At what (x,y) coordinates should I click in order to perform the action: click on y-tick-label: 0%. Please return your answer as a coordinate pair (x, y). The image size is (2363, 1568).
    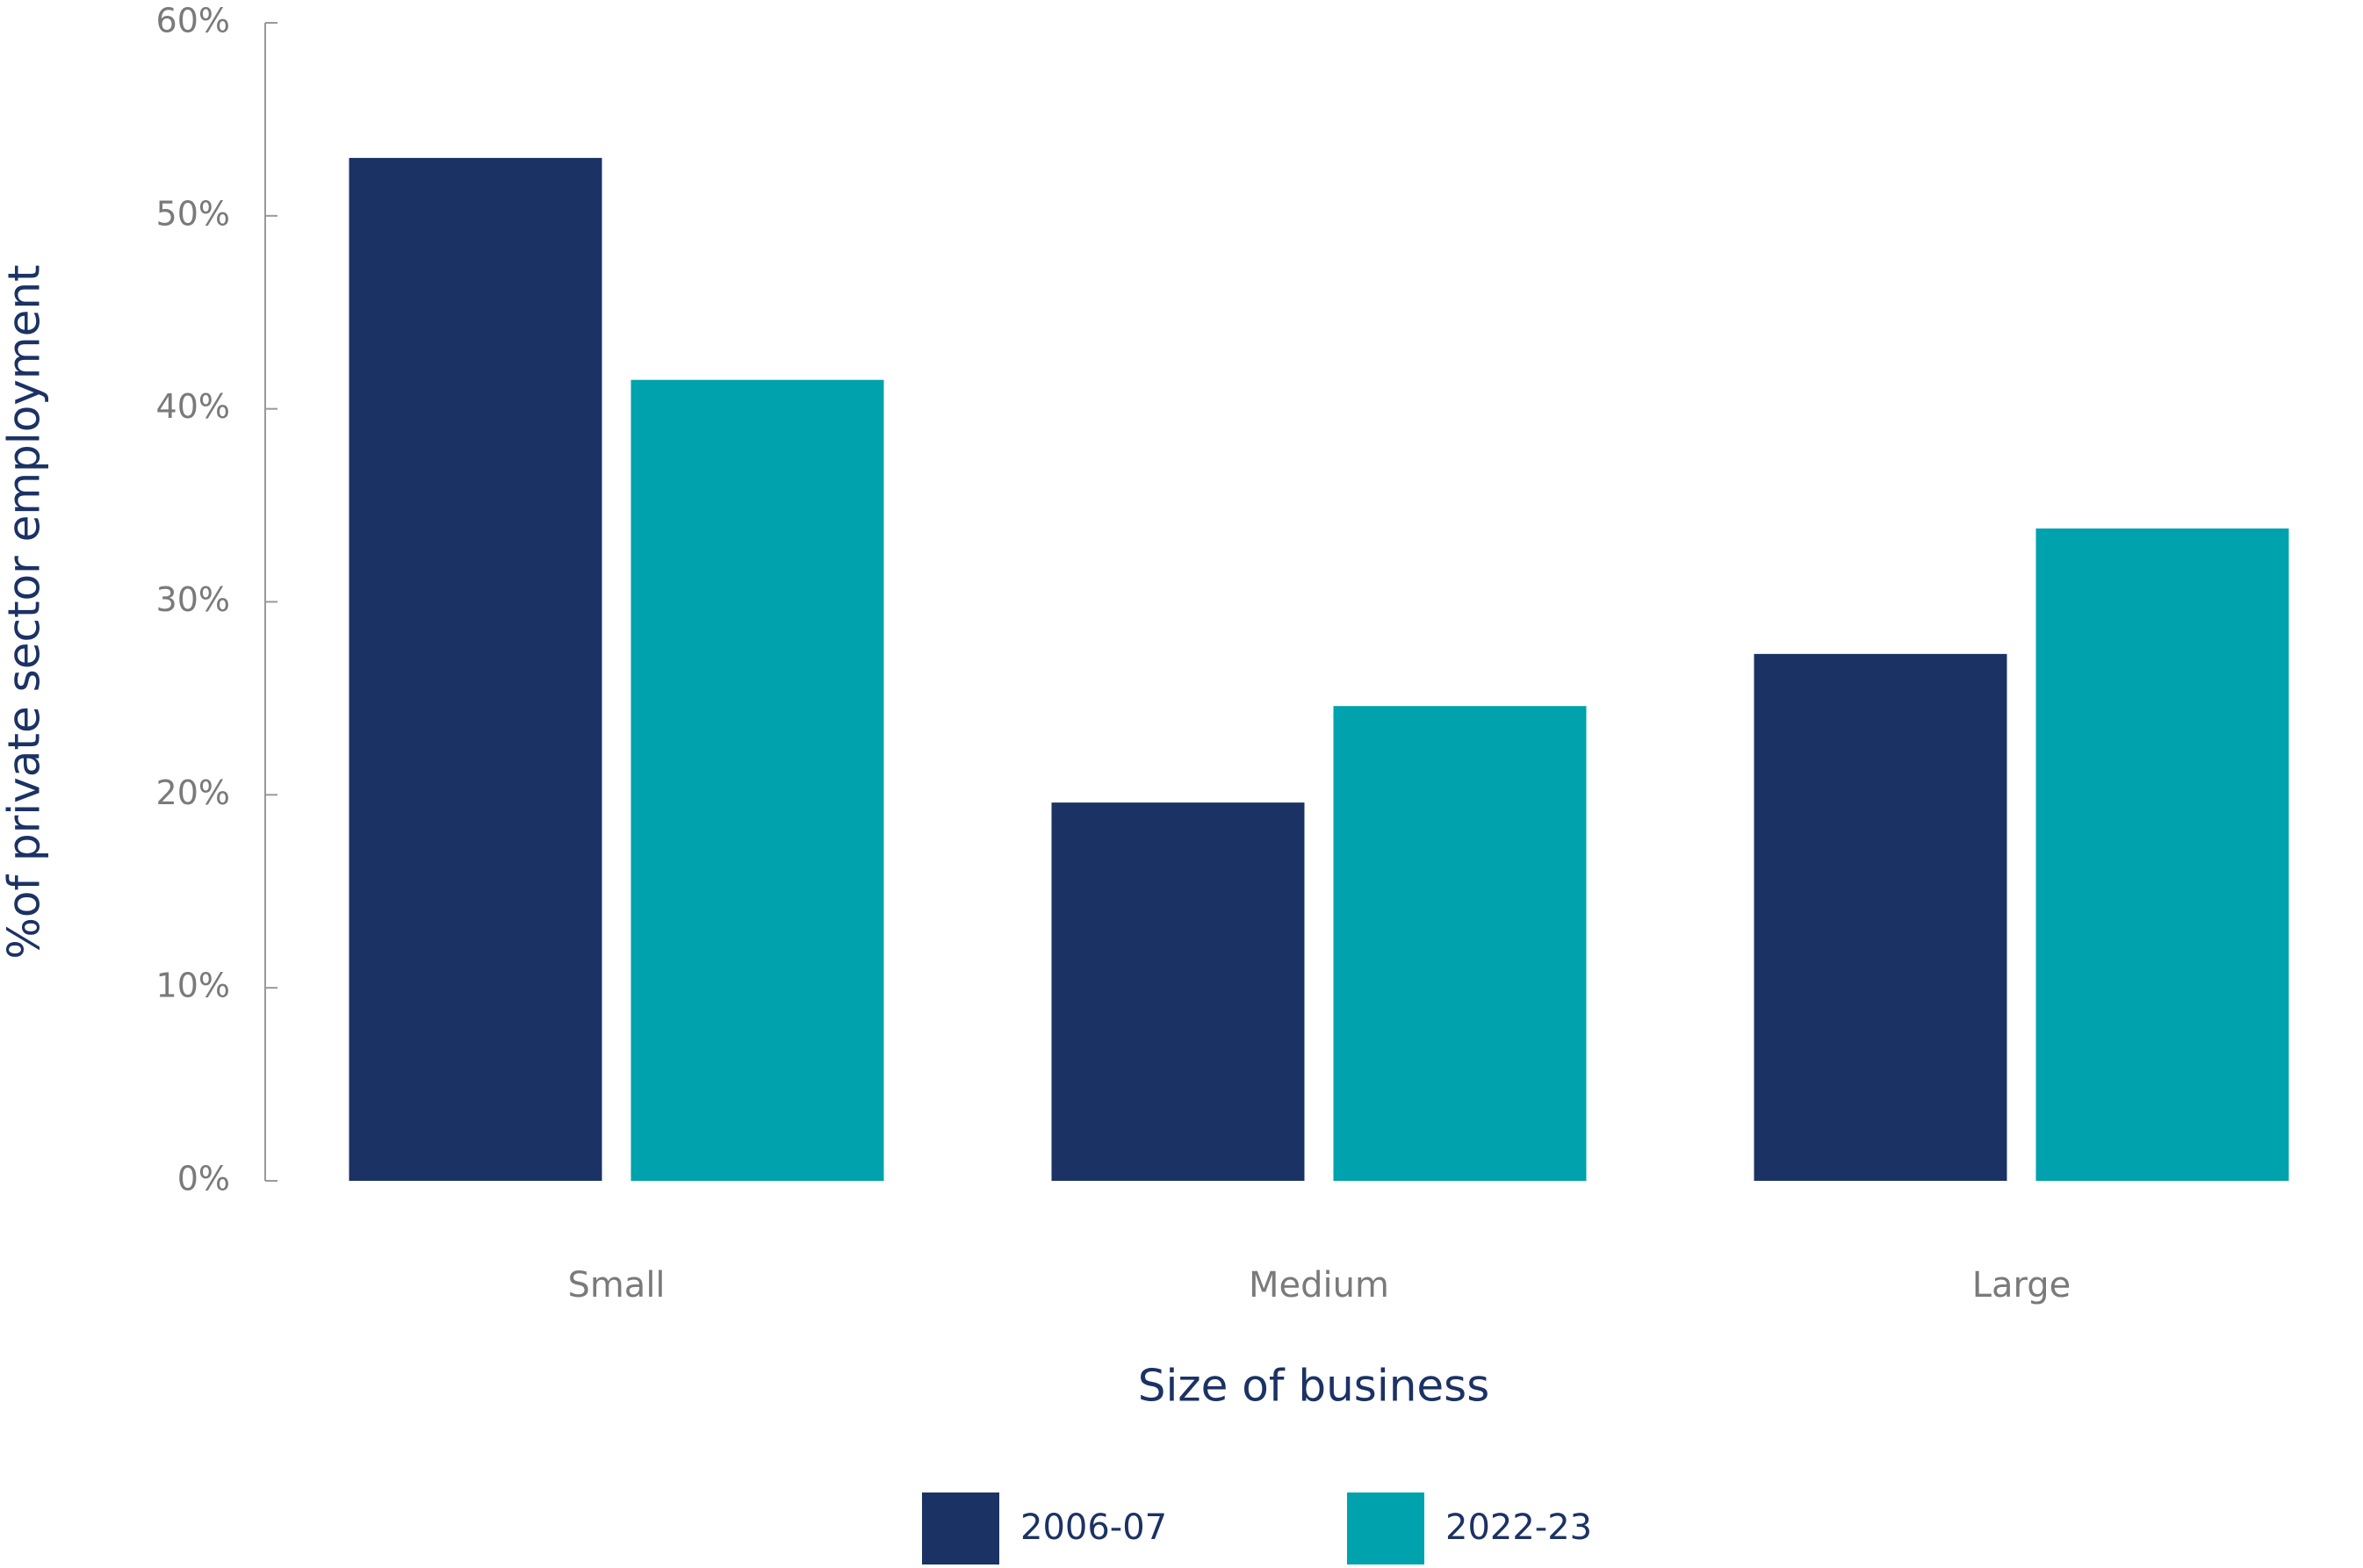
    Looking at the image, I should click on (203, 1179).